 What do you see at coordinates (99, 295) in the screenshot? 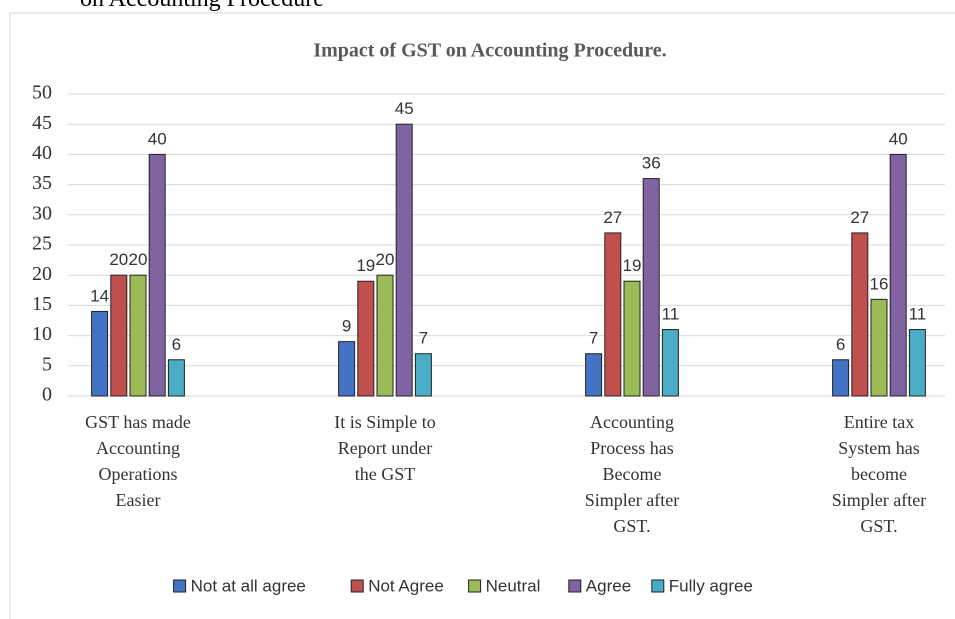
I see `value-label: 14` at bounding box center [99, 295].